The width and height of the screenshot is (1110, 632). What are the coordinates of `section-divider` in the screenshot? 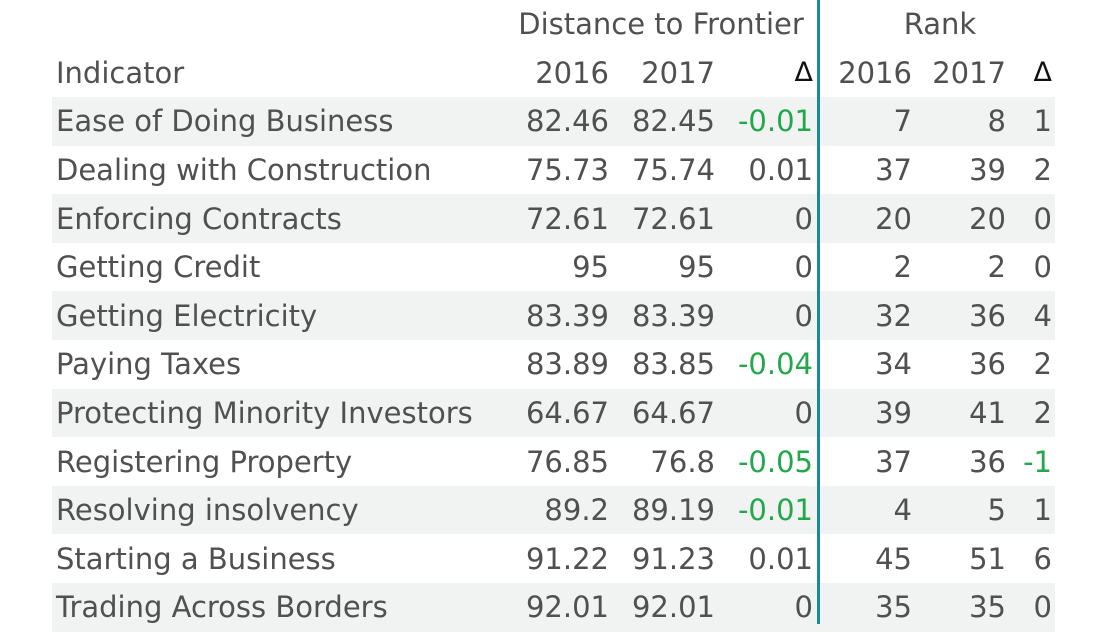 It's located at (818, 312).